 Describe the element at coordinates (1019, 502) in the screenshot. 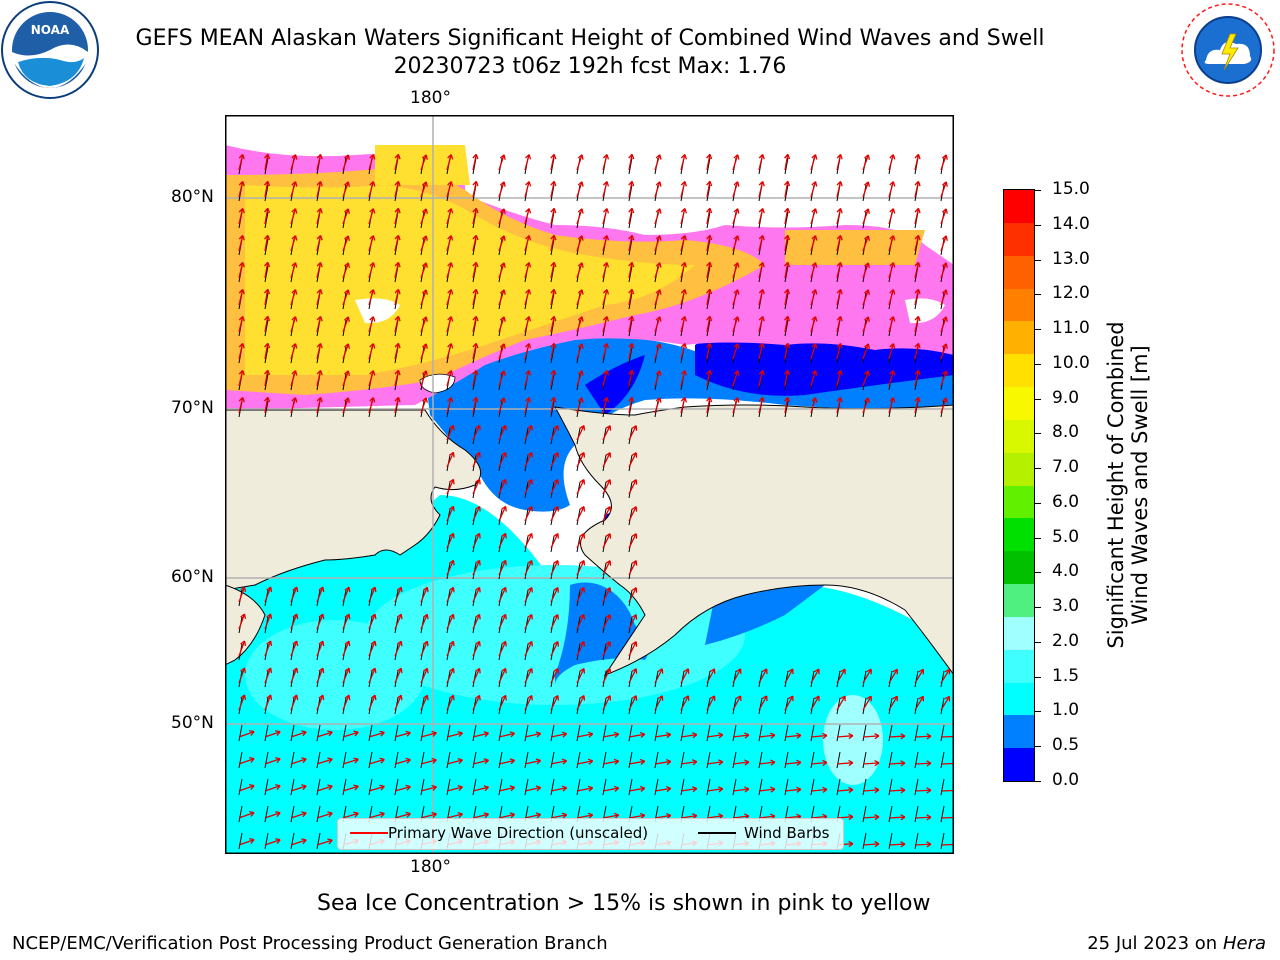

I see `colorbar-segment` at that location.